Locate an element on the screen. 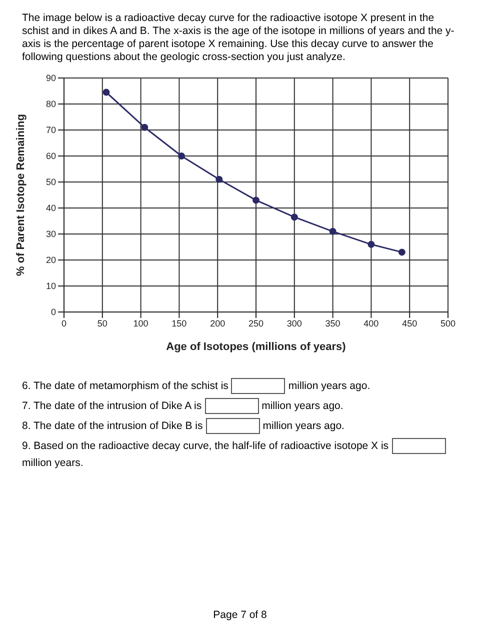  x-tick-label: 450 is located at coordinates (410, 323).